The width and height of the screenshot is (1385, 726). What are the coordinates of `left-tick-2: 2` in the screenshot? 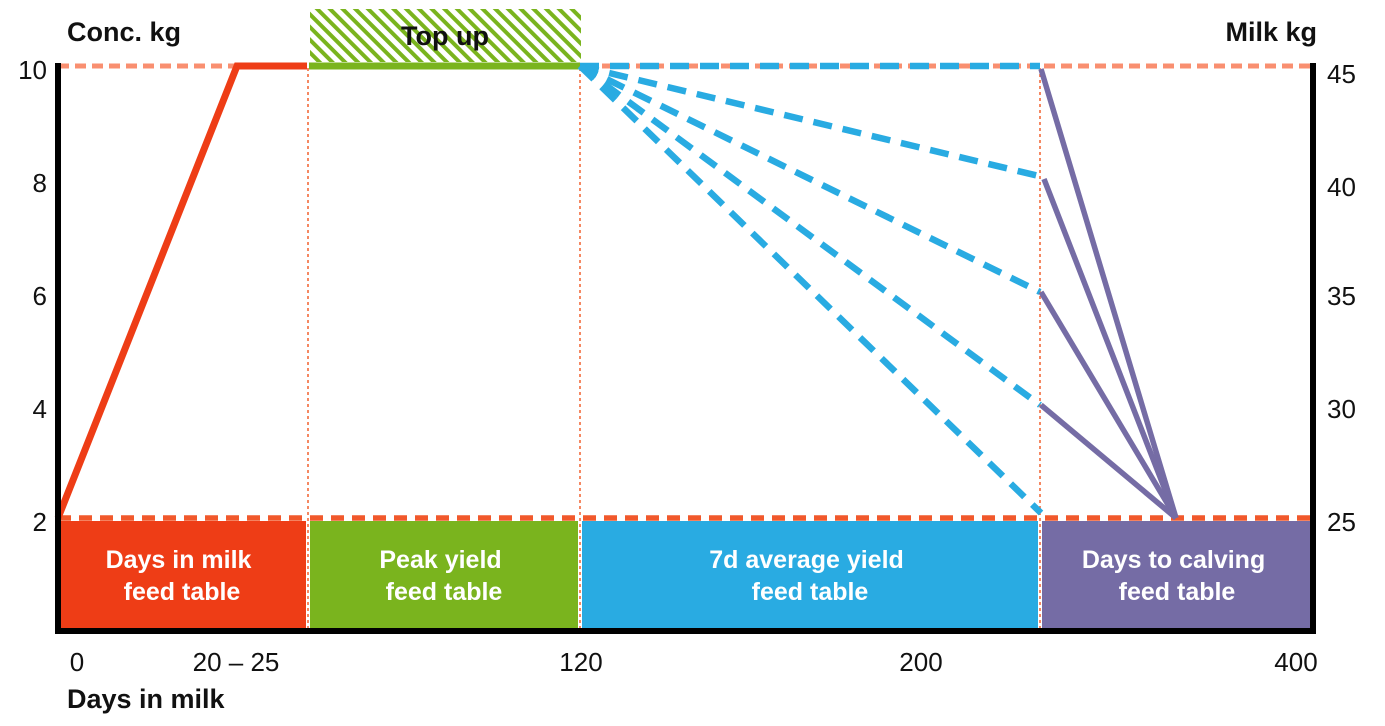 It's located at (40, 522).